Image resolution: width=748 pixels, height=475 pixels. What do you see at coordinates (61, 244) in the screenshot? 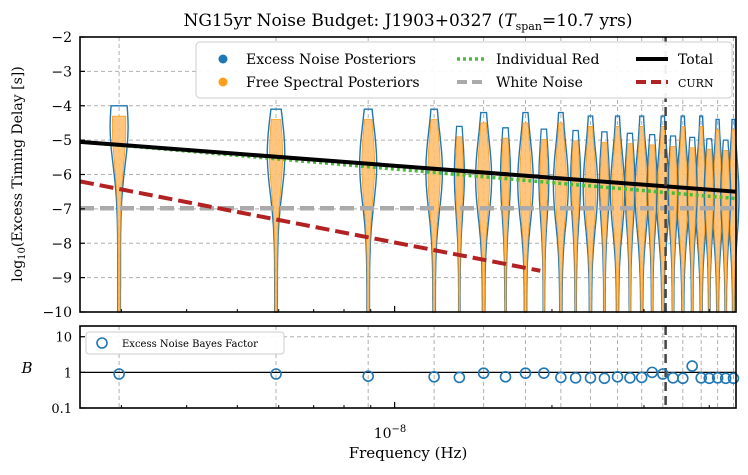
I see `y-tick-label: −8` at bounding box center [61, 244].